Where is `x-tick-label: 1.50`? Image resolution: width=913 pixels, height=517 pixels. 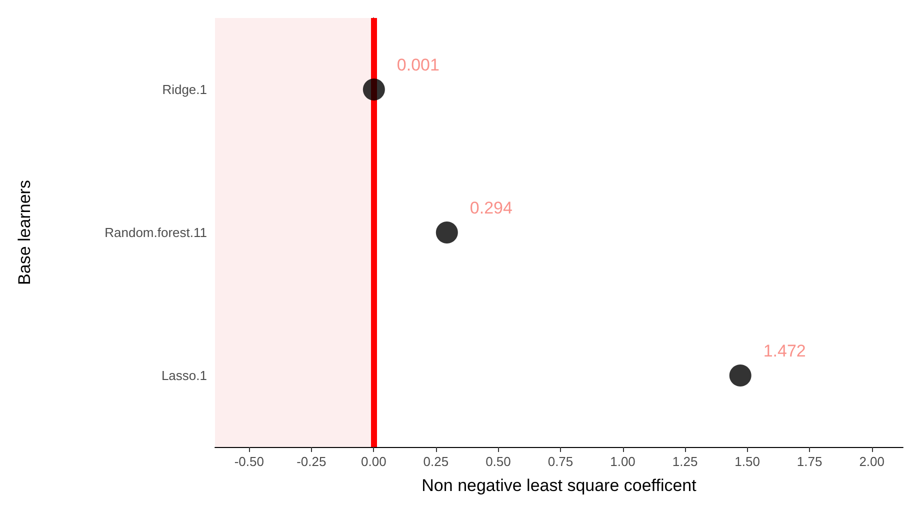
x-tick-label: 1.50 is located at coordinates (747, 461).